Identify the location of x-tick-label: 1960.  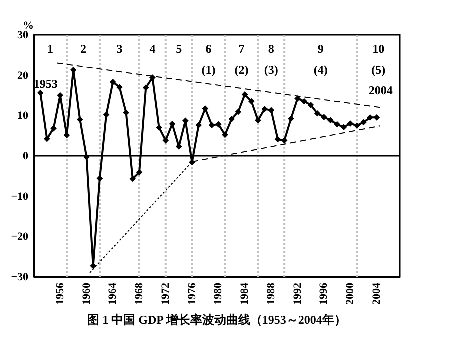
(86, 293).